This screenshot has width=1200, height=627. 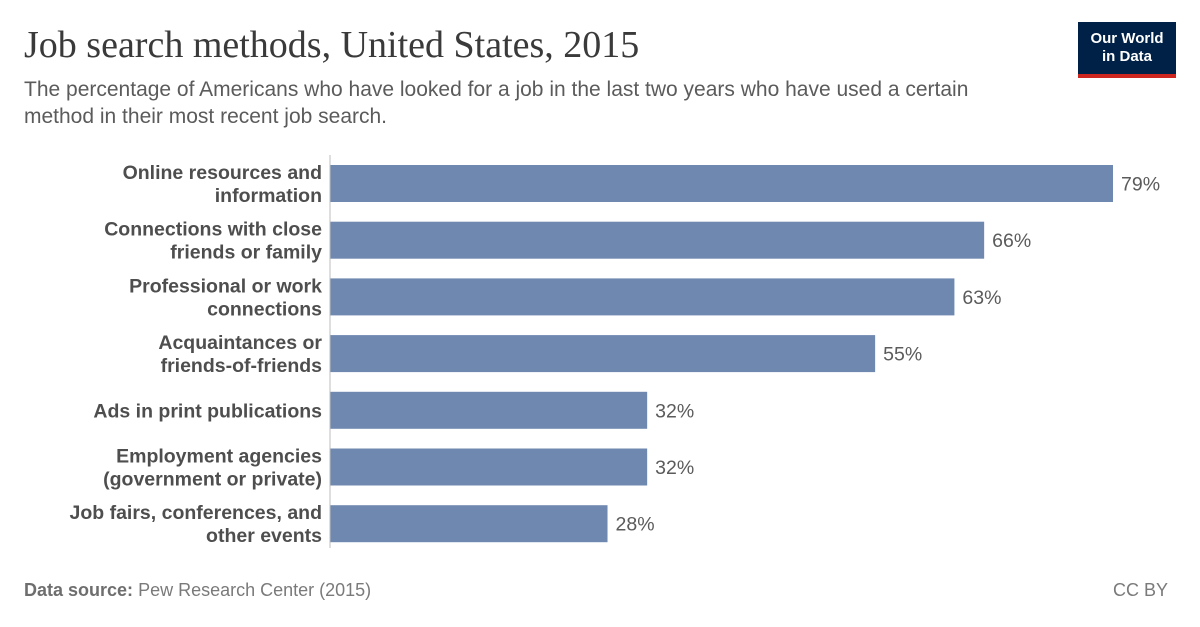 I want to click on logo-line-1: Our World, so click(x=1127, y=38).